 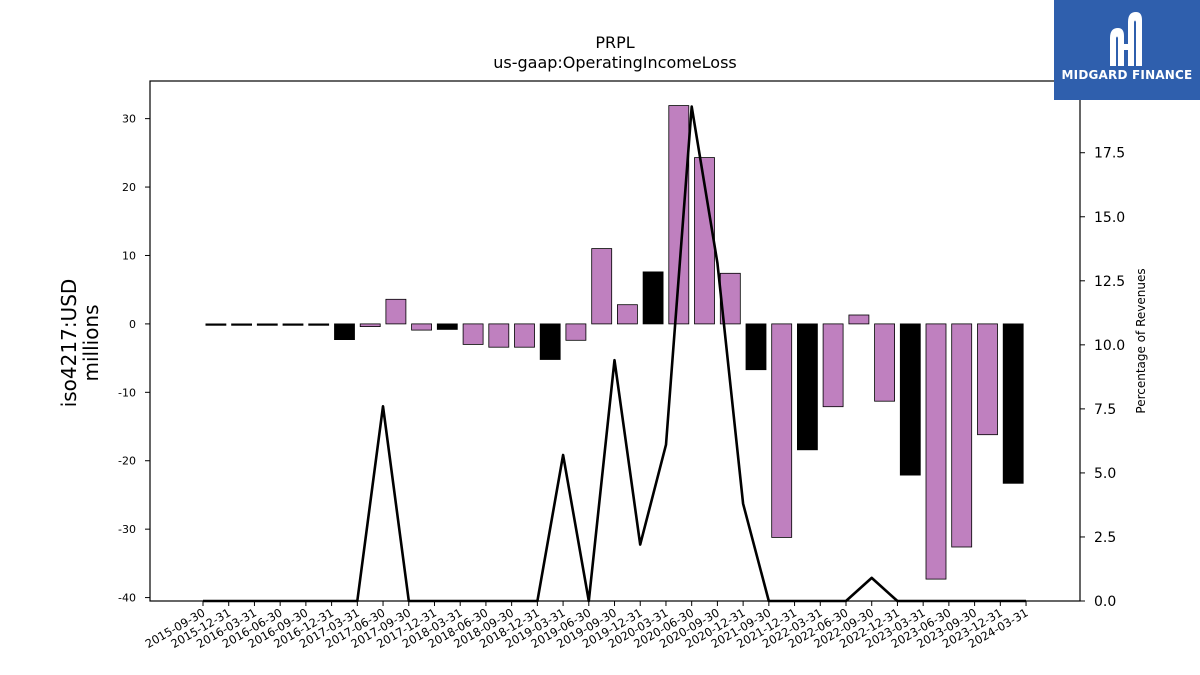 What do you see at coordinates (129, 187) in the screenshot?
I see `y-left-tick-label: 20` at bounding box center [129, 187].